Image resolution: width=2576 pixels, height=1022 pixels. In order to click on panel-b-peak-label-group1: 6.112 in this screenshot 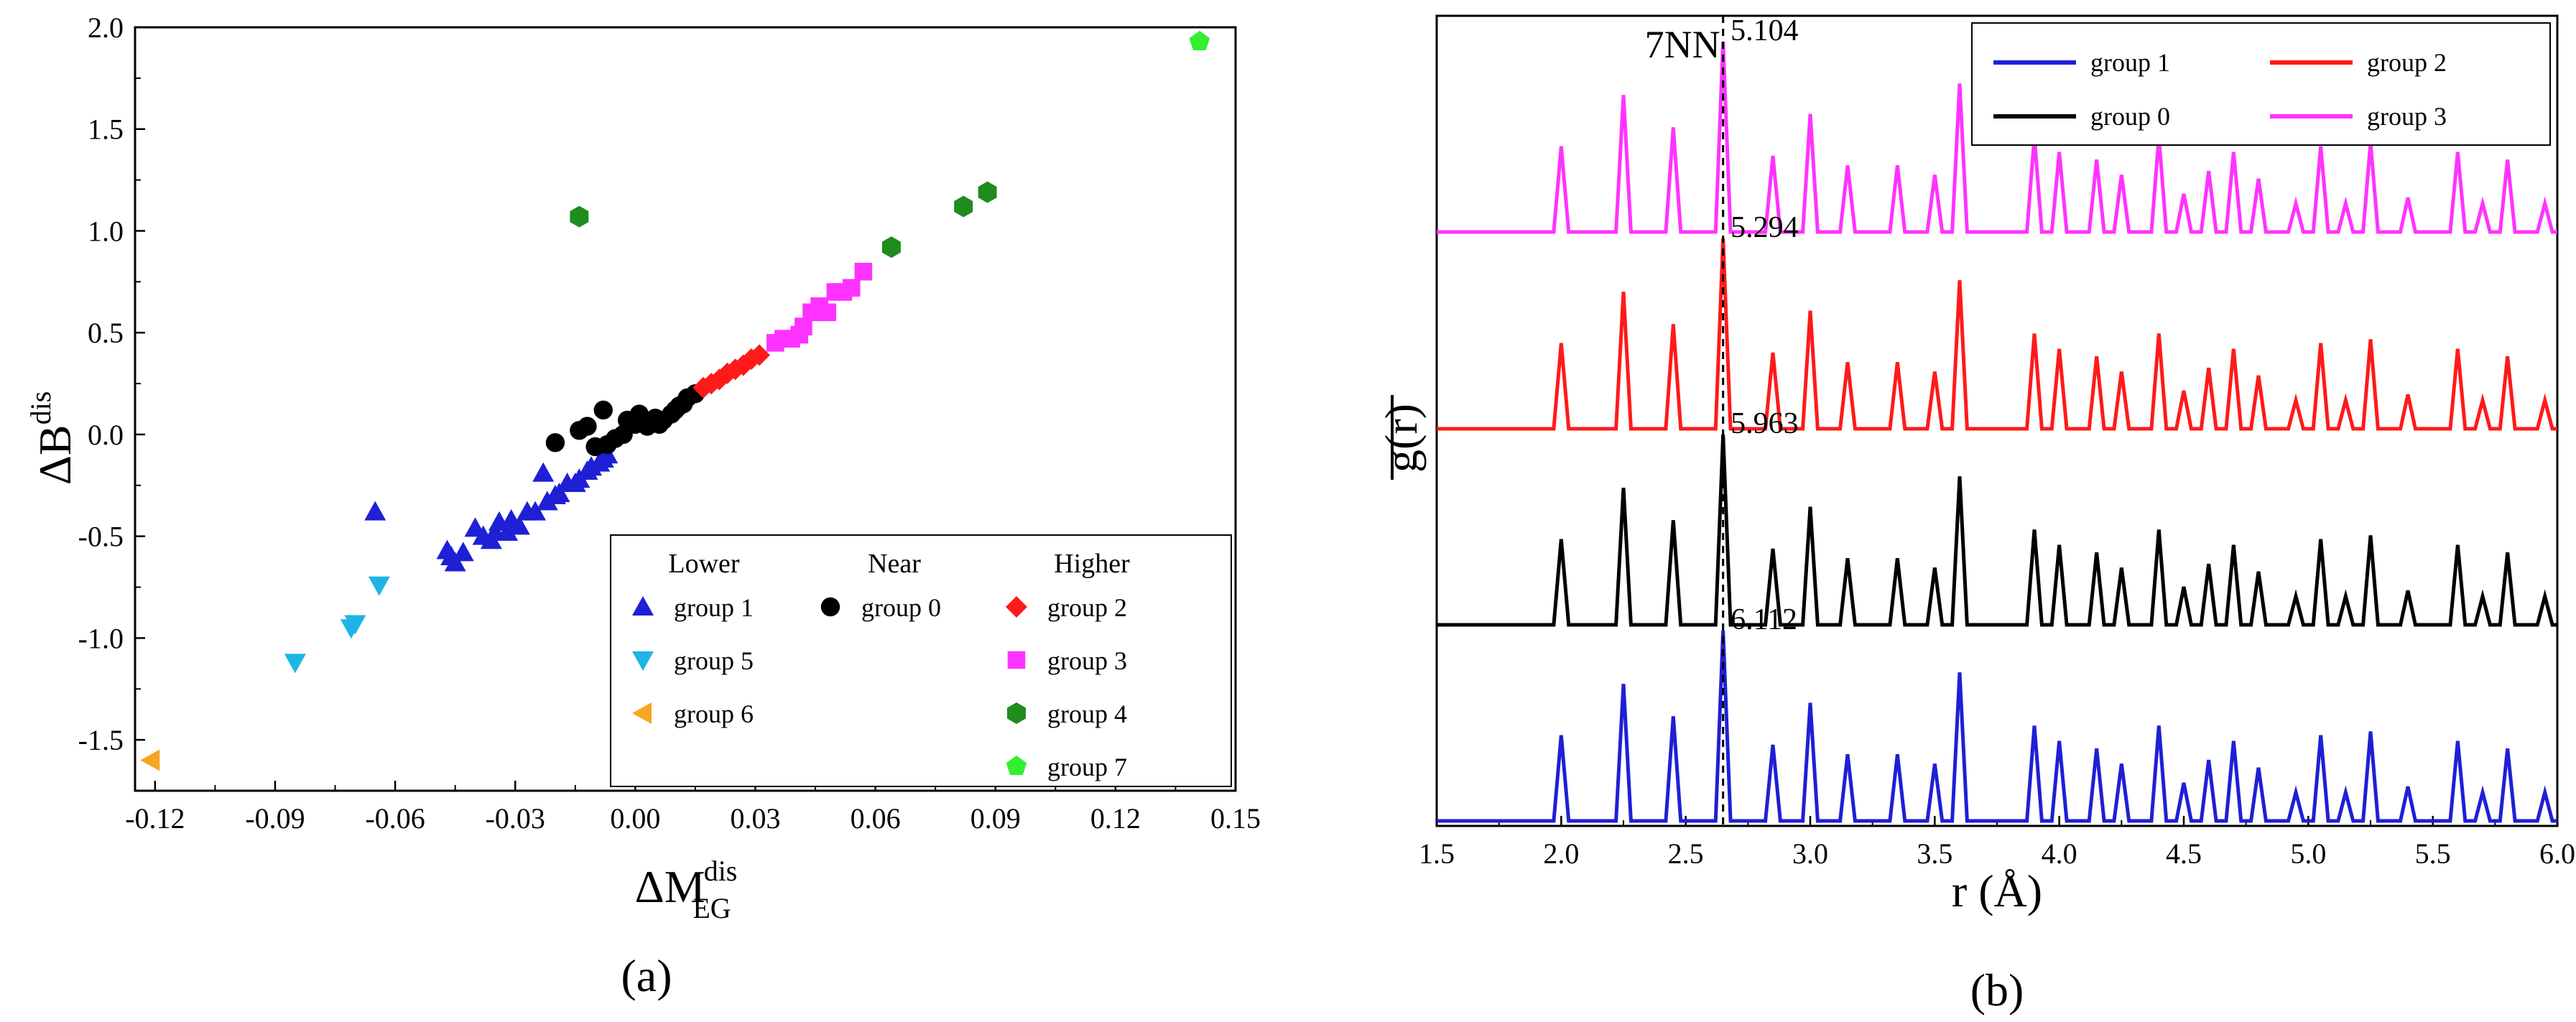, I will do `click(1764, 619)`.